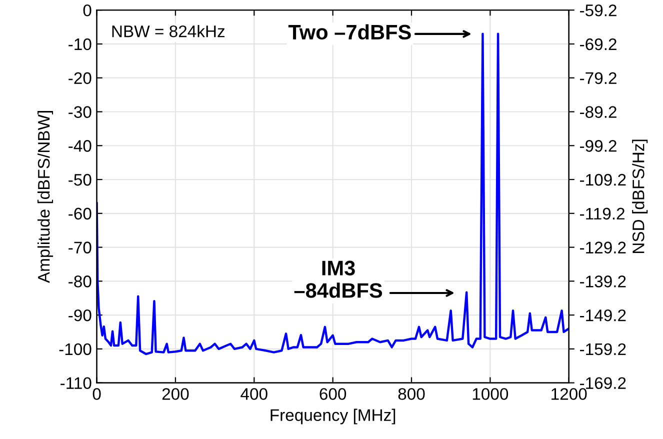 The width and height of the screenshot is (663, 439). Describe the element at coordinates (80, 282) in the screenshot. I see `y-tick-label: -80` at that location.